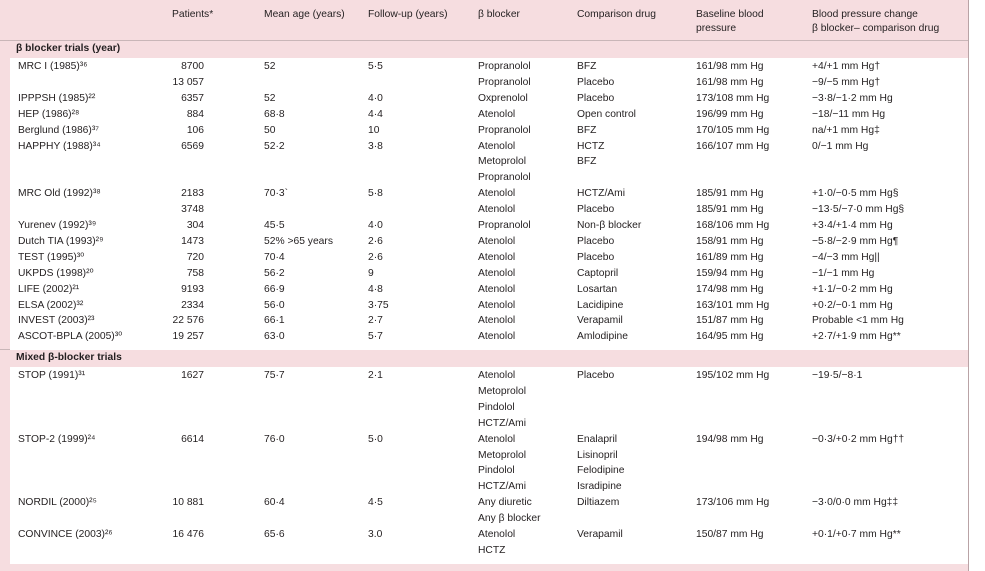 The image size is (985, 571). What do you see at coordinates (298, 241) in the screenshot?
I see `mean-age-cell: 52% >65 years` at bounding box center [298, 241].